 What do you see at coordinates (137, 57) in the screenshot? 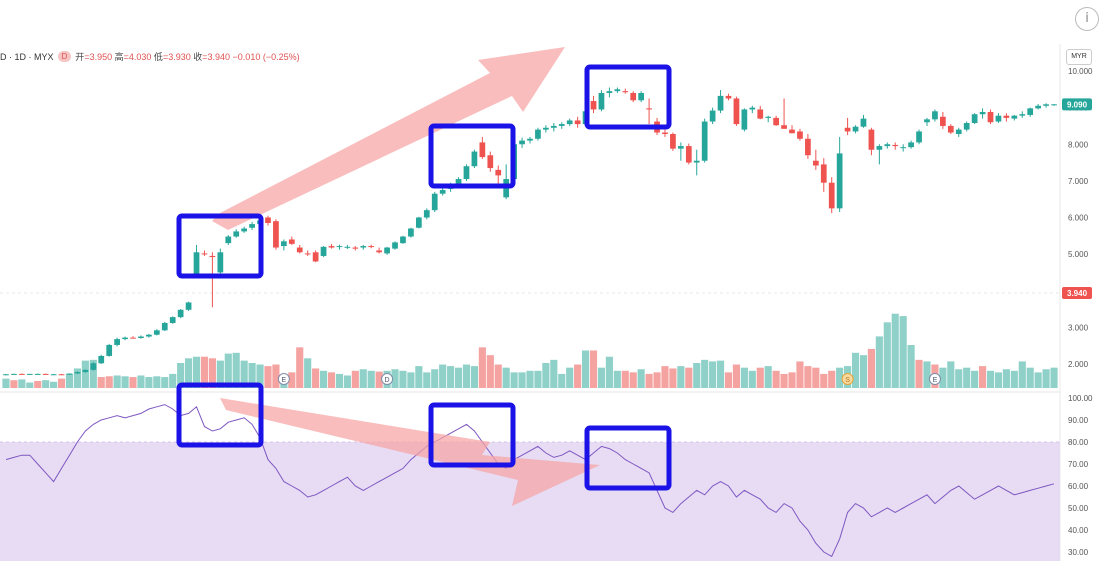
I see `high-value: =4.030` at bounding box center [137, 57].